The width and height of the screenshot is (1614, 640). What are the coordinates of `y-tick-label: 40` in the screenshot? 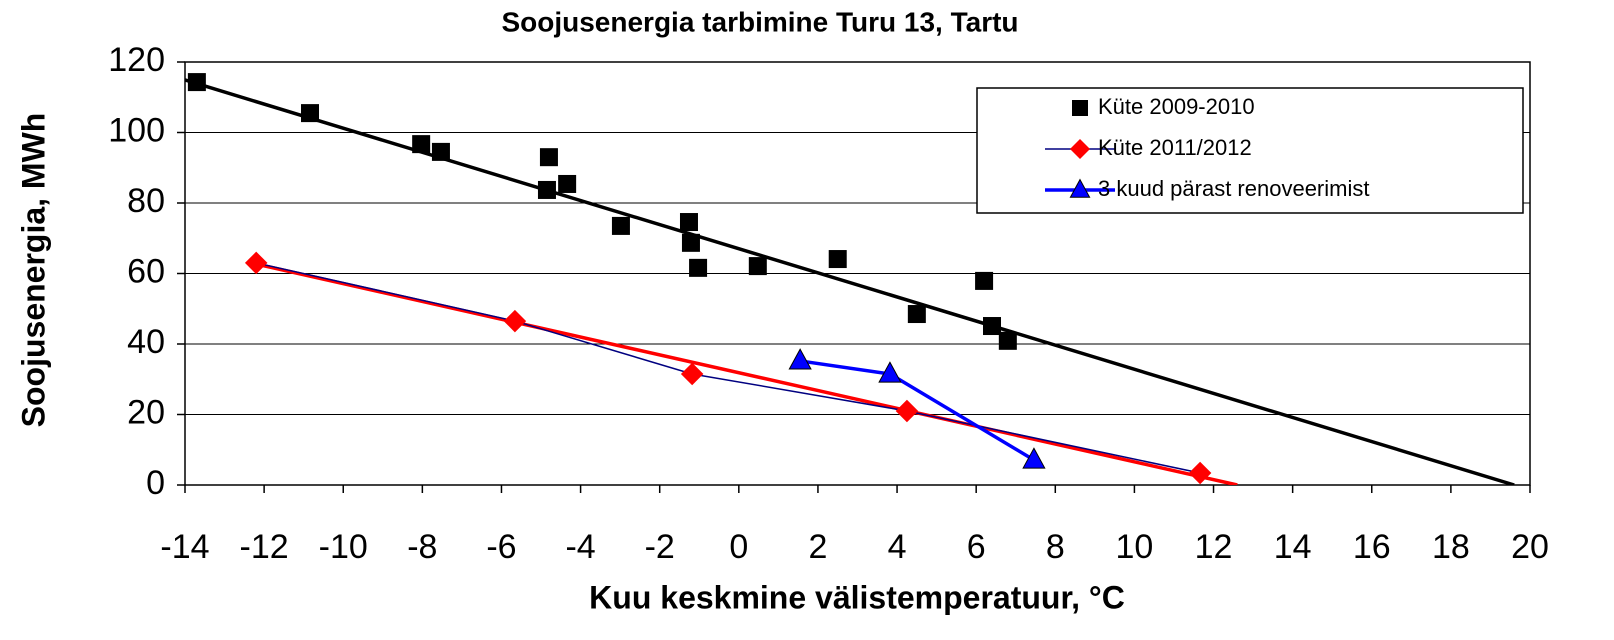 It's located at (146, 342).